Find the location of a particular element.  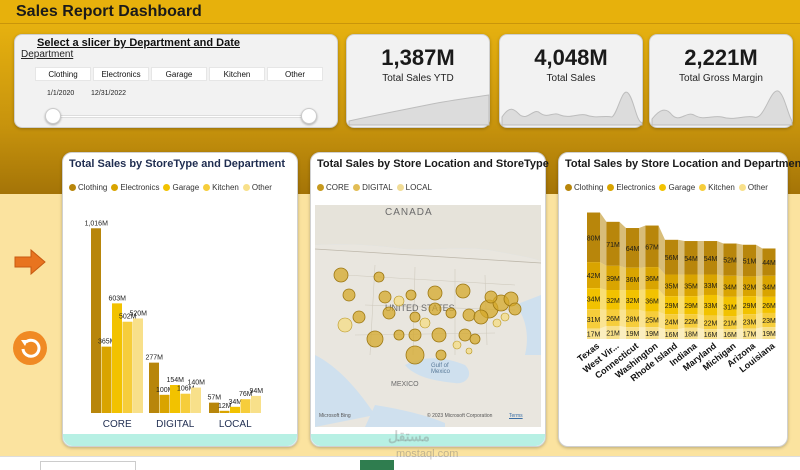

bar-digital-garage is located at coordinates (175, 399).